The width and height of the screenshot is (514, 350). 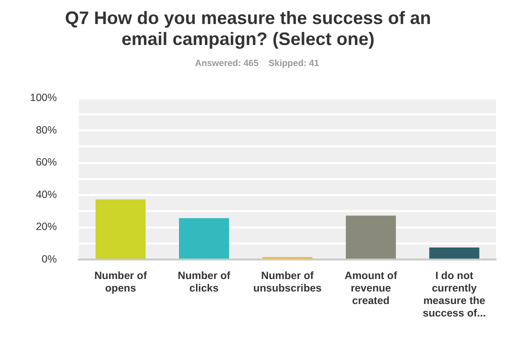 I want to click on y-tick-label: 80%, so click(x=46, y=130).